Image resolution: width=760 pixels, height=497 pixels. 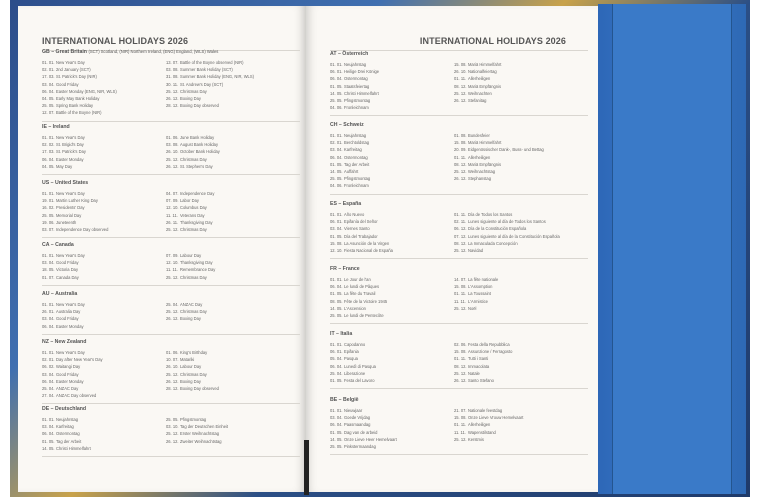 What do you see at coordinates (347, 125) in the screenshot?
I see `country-title: CH – Schweiz` at bounding box center [347, 125].